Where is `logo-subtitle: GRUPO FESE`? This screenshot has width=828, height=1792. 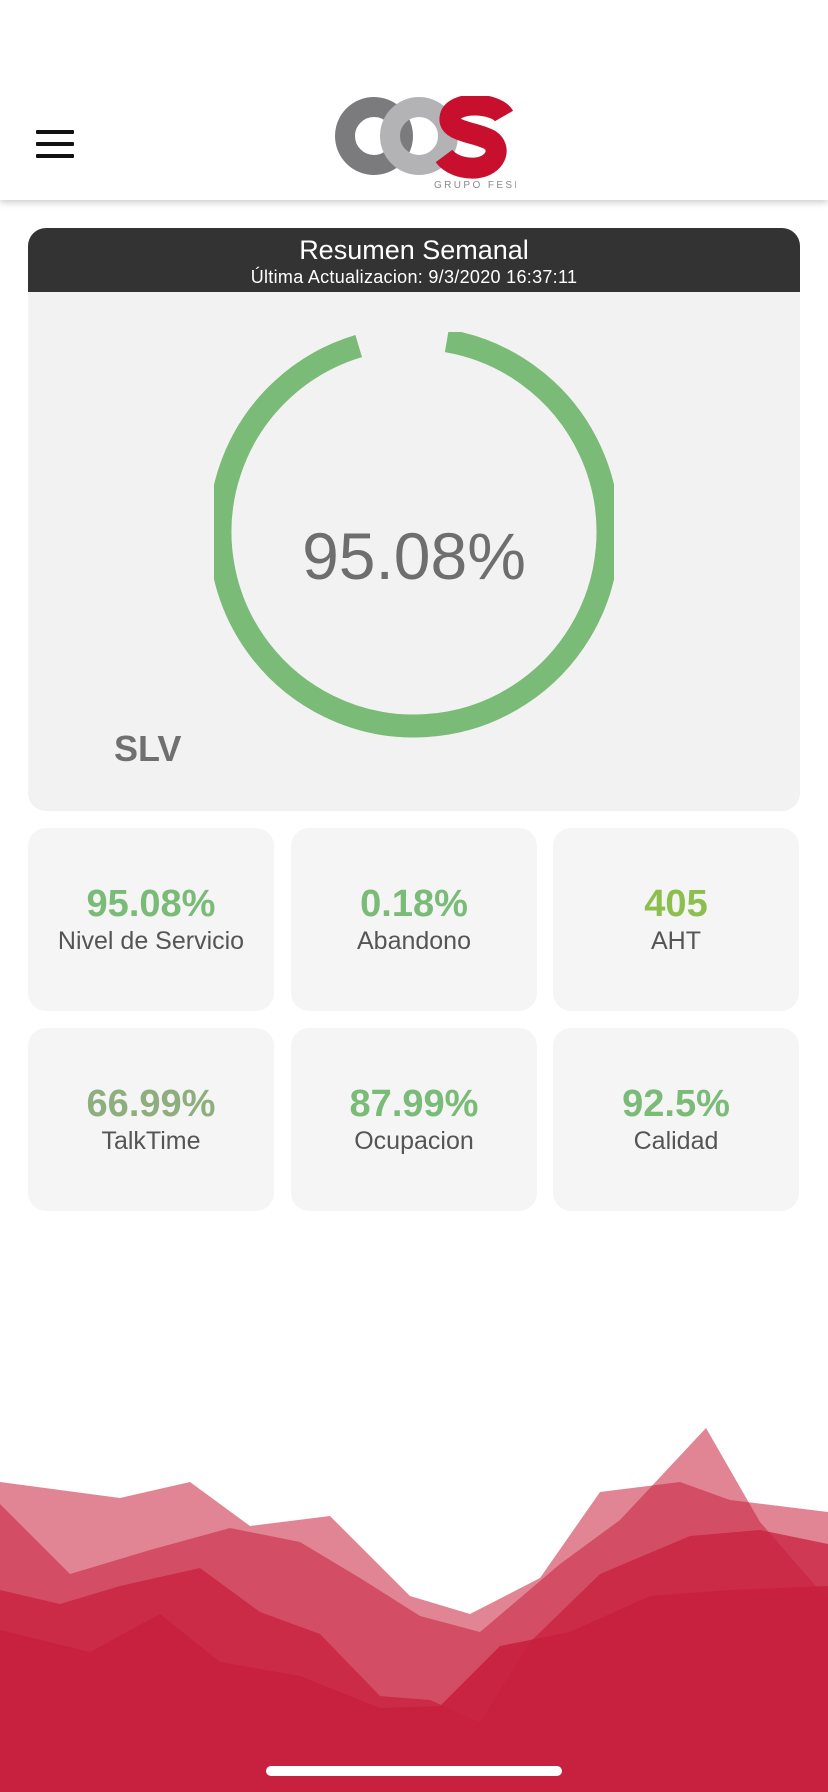 logo-subtitle: GRUPO FESE is located at coordinates (475, 185).